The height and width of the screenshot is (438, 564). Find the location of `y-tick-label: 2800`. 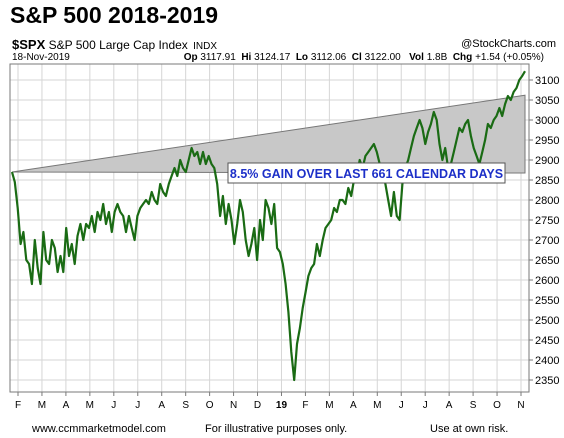

y-tick-label: 2800 is located at coordinates (547, 201).